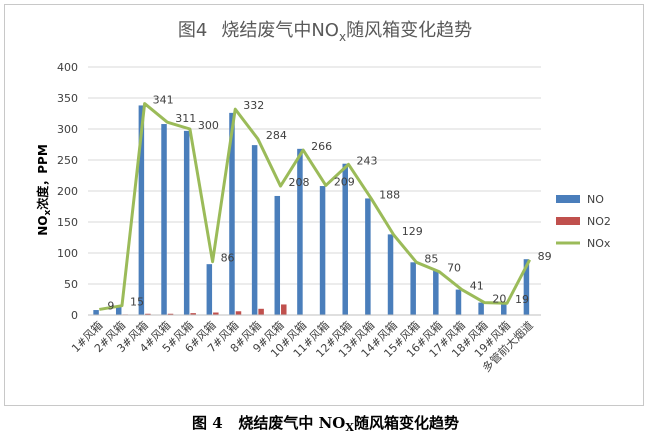  What do you see at coordinates (110, 305) in the screenshot?
I see `nox-data-label: 9` at bounding box center [110, 305].